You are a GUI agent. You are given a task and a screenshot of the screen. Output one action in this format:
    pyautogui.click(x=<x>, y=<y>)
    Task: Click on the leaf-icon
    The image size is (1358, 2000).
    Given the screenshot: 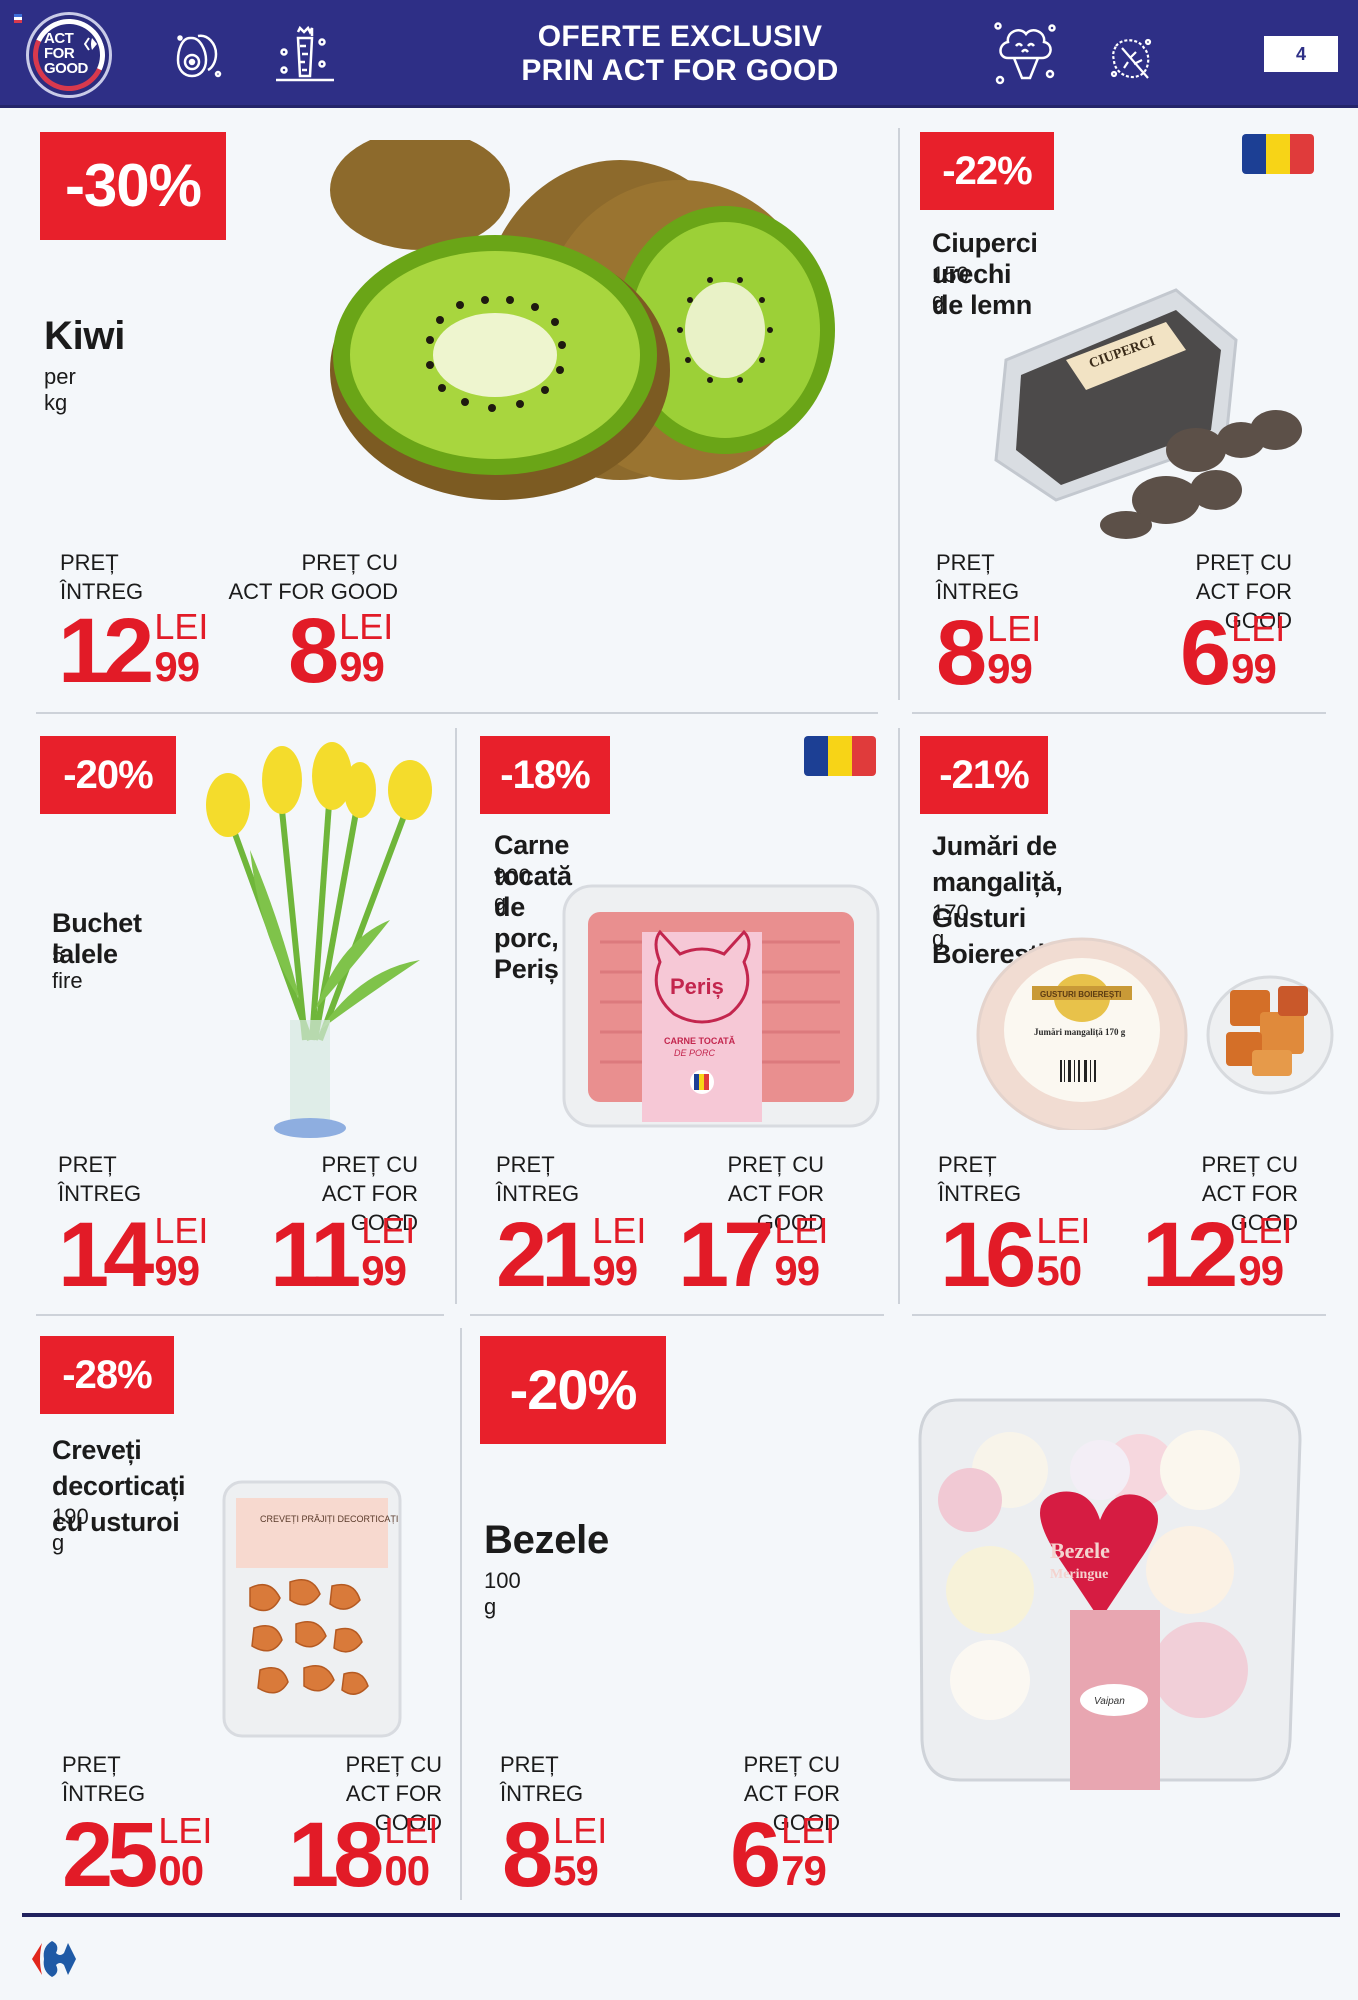 What is the action you would take?
    pyautogui.click(x=1131, y=58)
    